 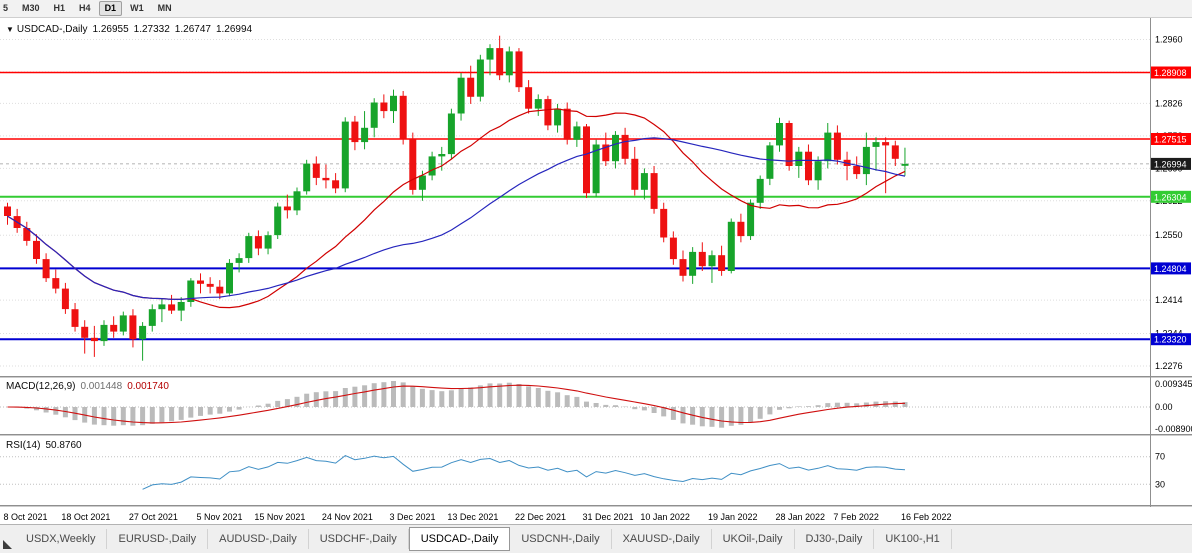 I want to click on svg-text: 1.2414, so click(x=1169, y=300).